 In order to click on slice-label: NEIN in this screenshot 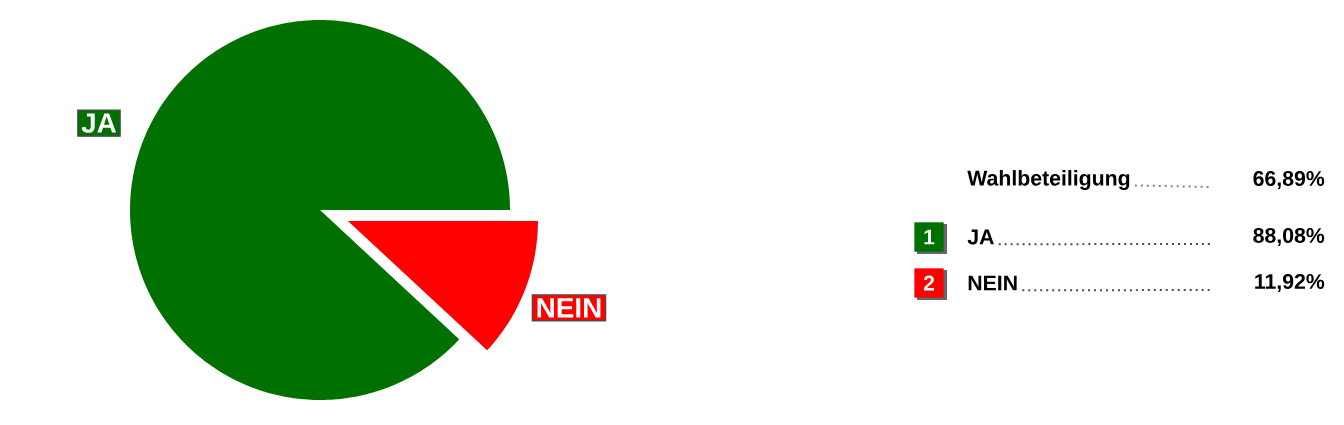, I will do `click(569, 308)`.